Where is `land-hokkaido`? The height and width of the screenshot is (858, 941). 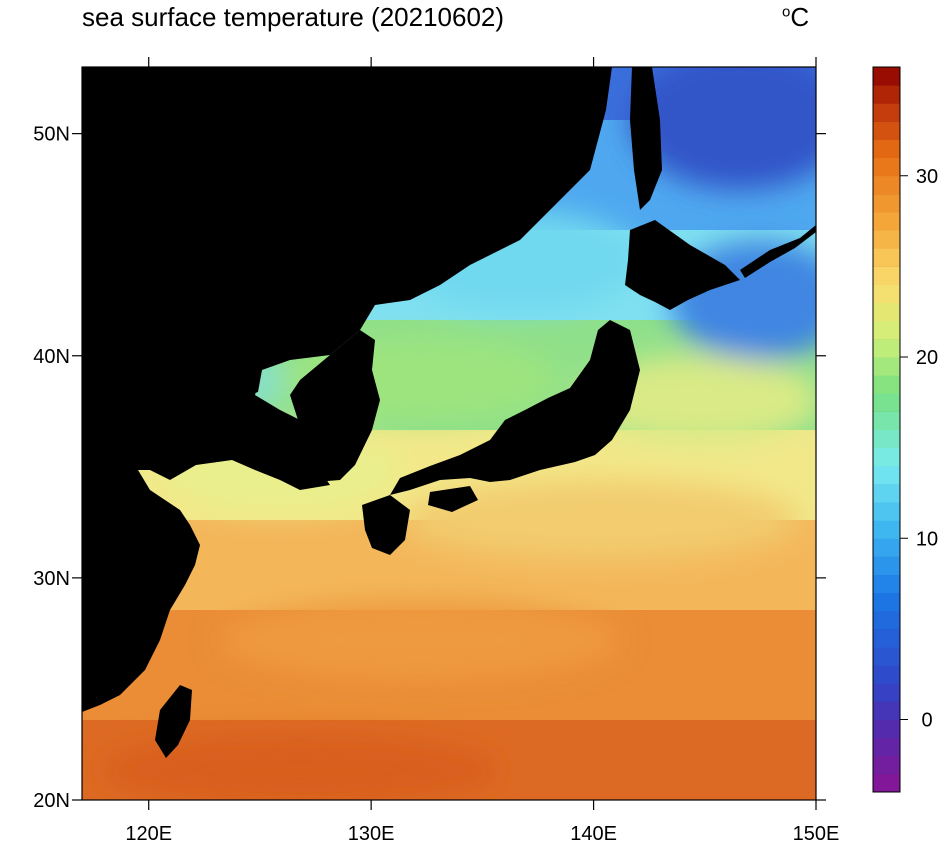
land-hokkaido is located at coordinates (682, 265).